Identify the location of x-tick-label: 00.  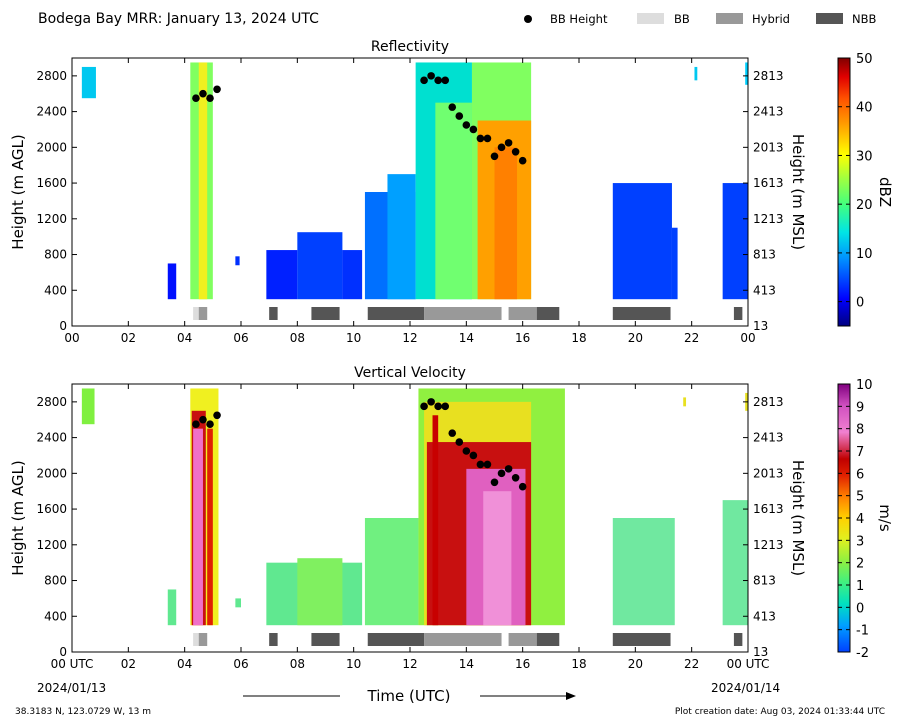
(747, 338).